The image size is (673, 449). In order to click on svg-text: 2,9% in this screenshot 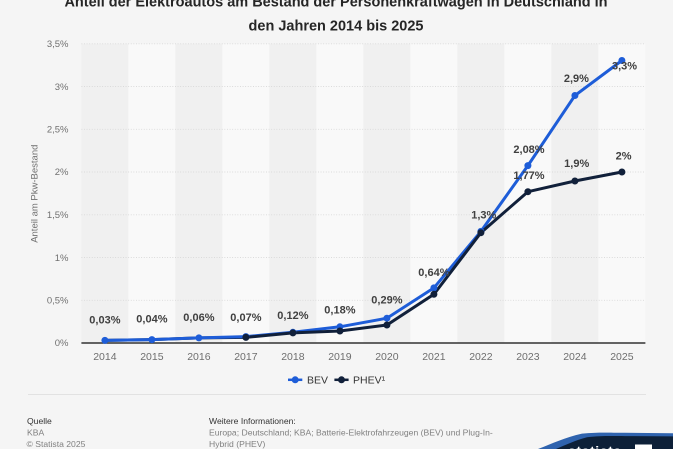, I will do `click(576, 79)`.